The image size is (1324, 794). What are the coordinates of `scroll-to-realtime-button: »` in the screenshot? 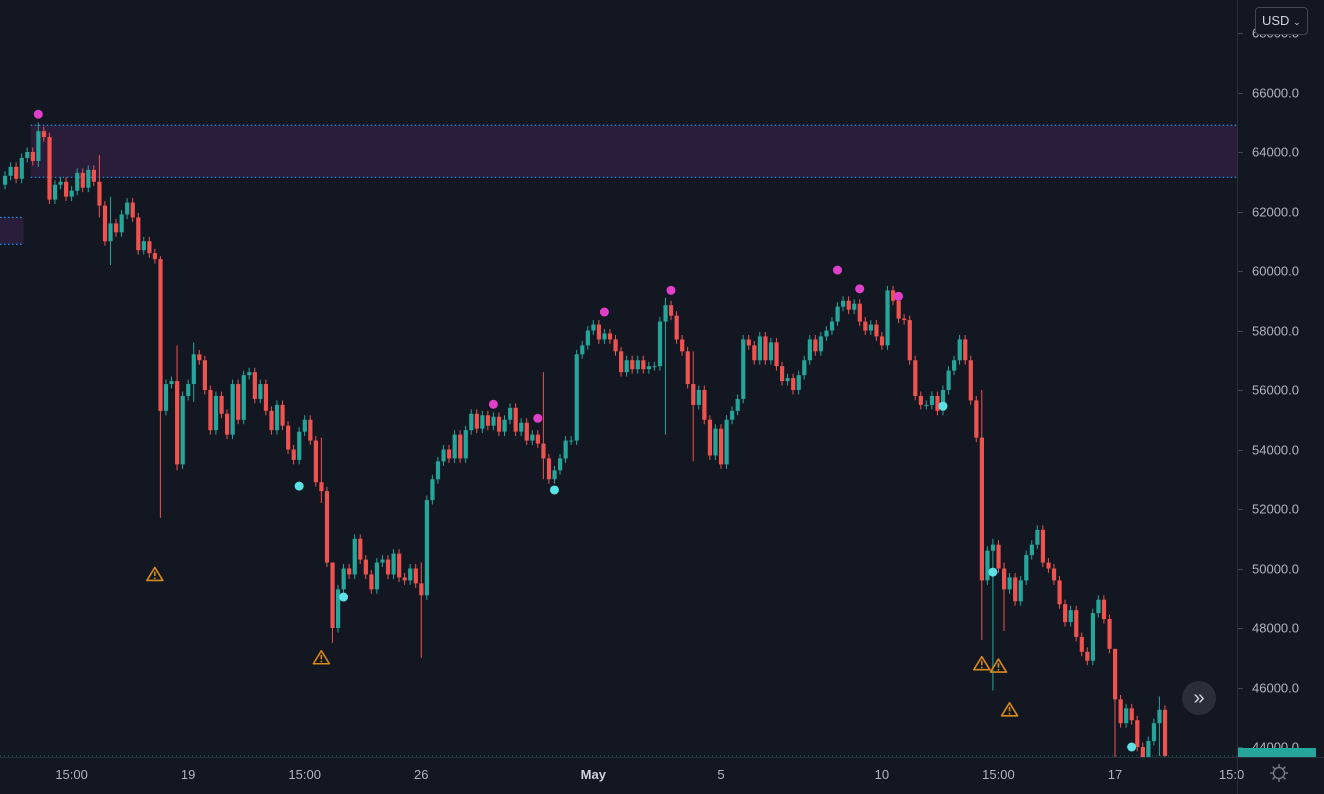 It's located at (1199, 698).